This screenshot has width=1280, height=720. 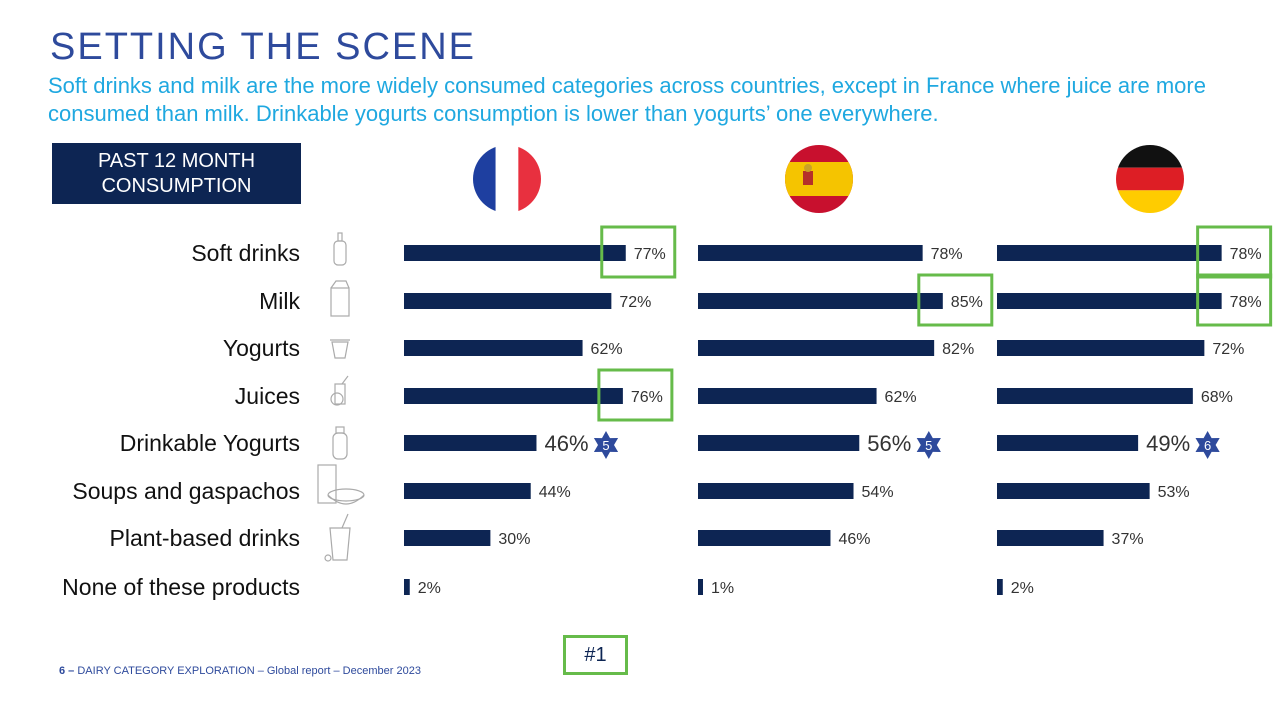 I want to click on data-label: 44%, so click(x=555, y=492).